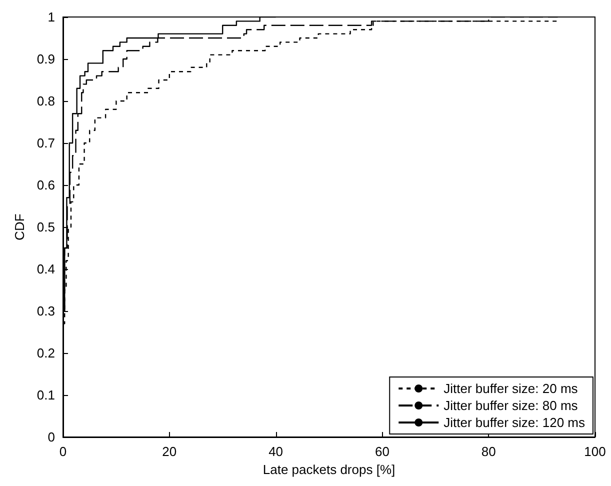  Describe the element at coordinates (45, 143) in the screenshot. I see `y-tick-label: 0.7` at that location.